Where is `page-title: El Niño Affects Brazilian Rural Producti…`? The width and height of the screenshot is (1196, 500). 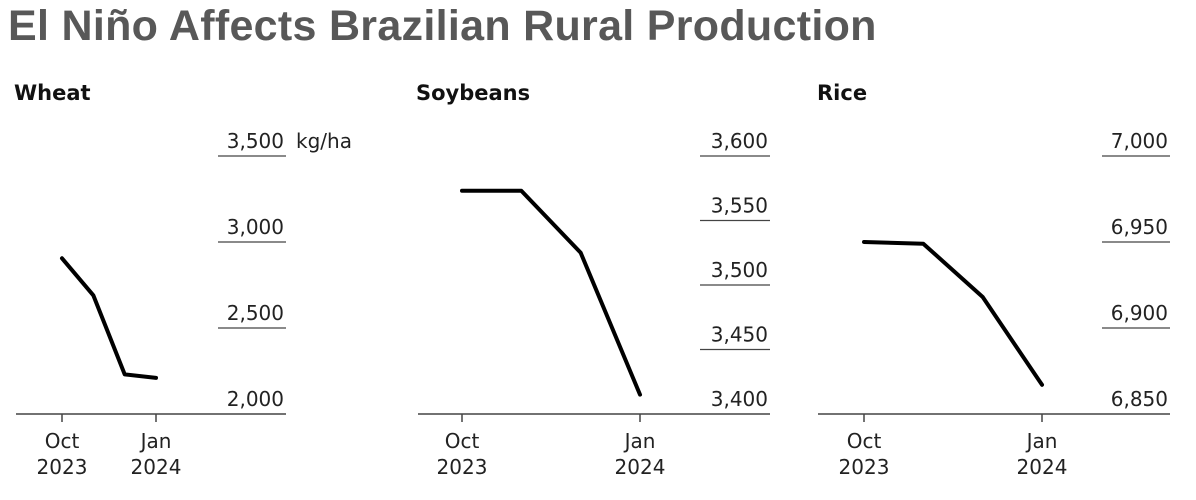
page-title: El Niño Affects Brazilian Rural Producti… is located at coordinates (442, 26).